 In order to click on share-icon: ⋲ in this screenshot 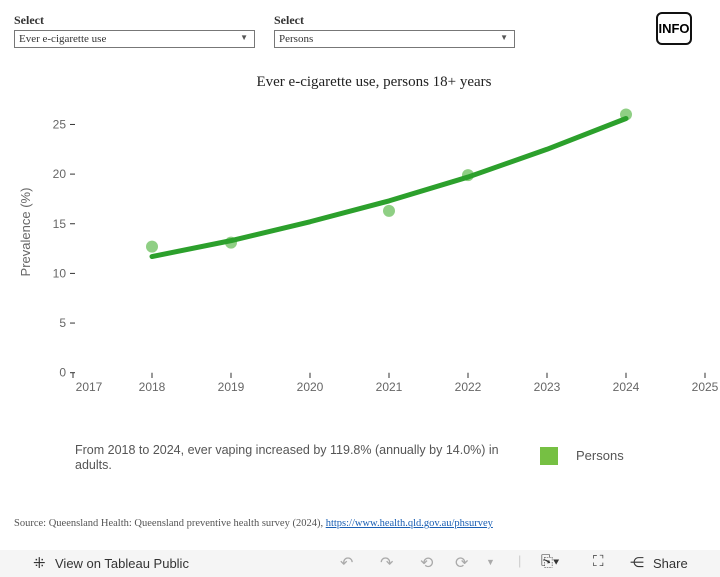, I will do `click(637, 562)`.